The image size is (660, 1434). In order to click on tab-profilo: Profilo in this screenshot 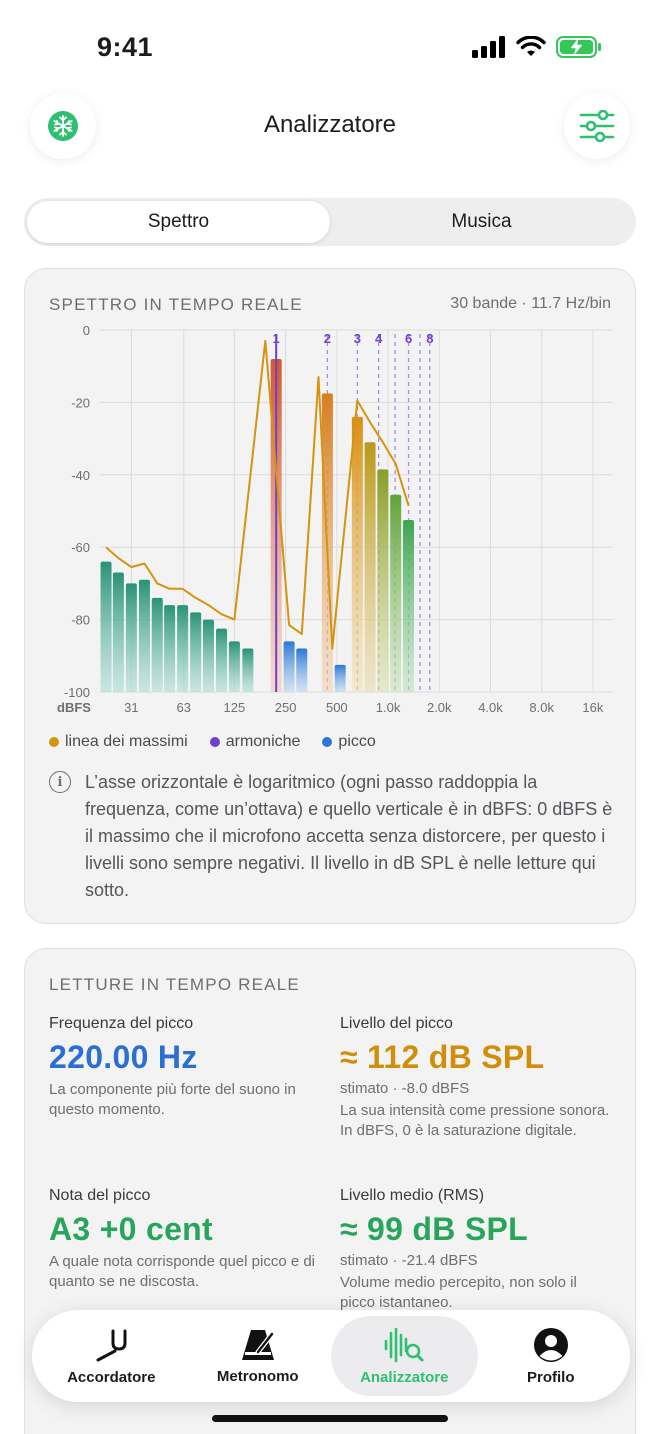, I will do `click(551, 1356)`.